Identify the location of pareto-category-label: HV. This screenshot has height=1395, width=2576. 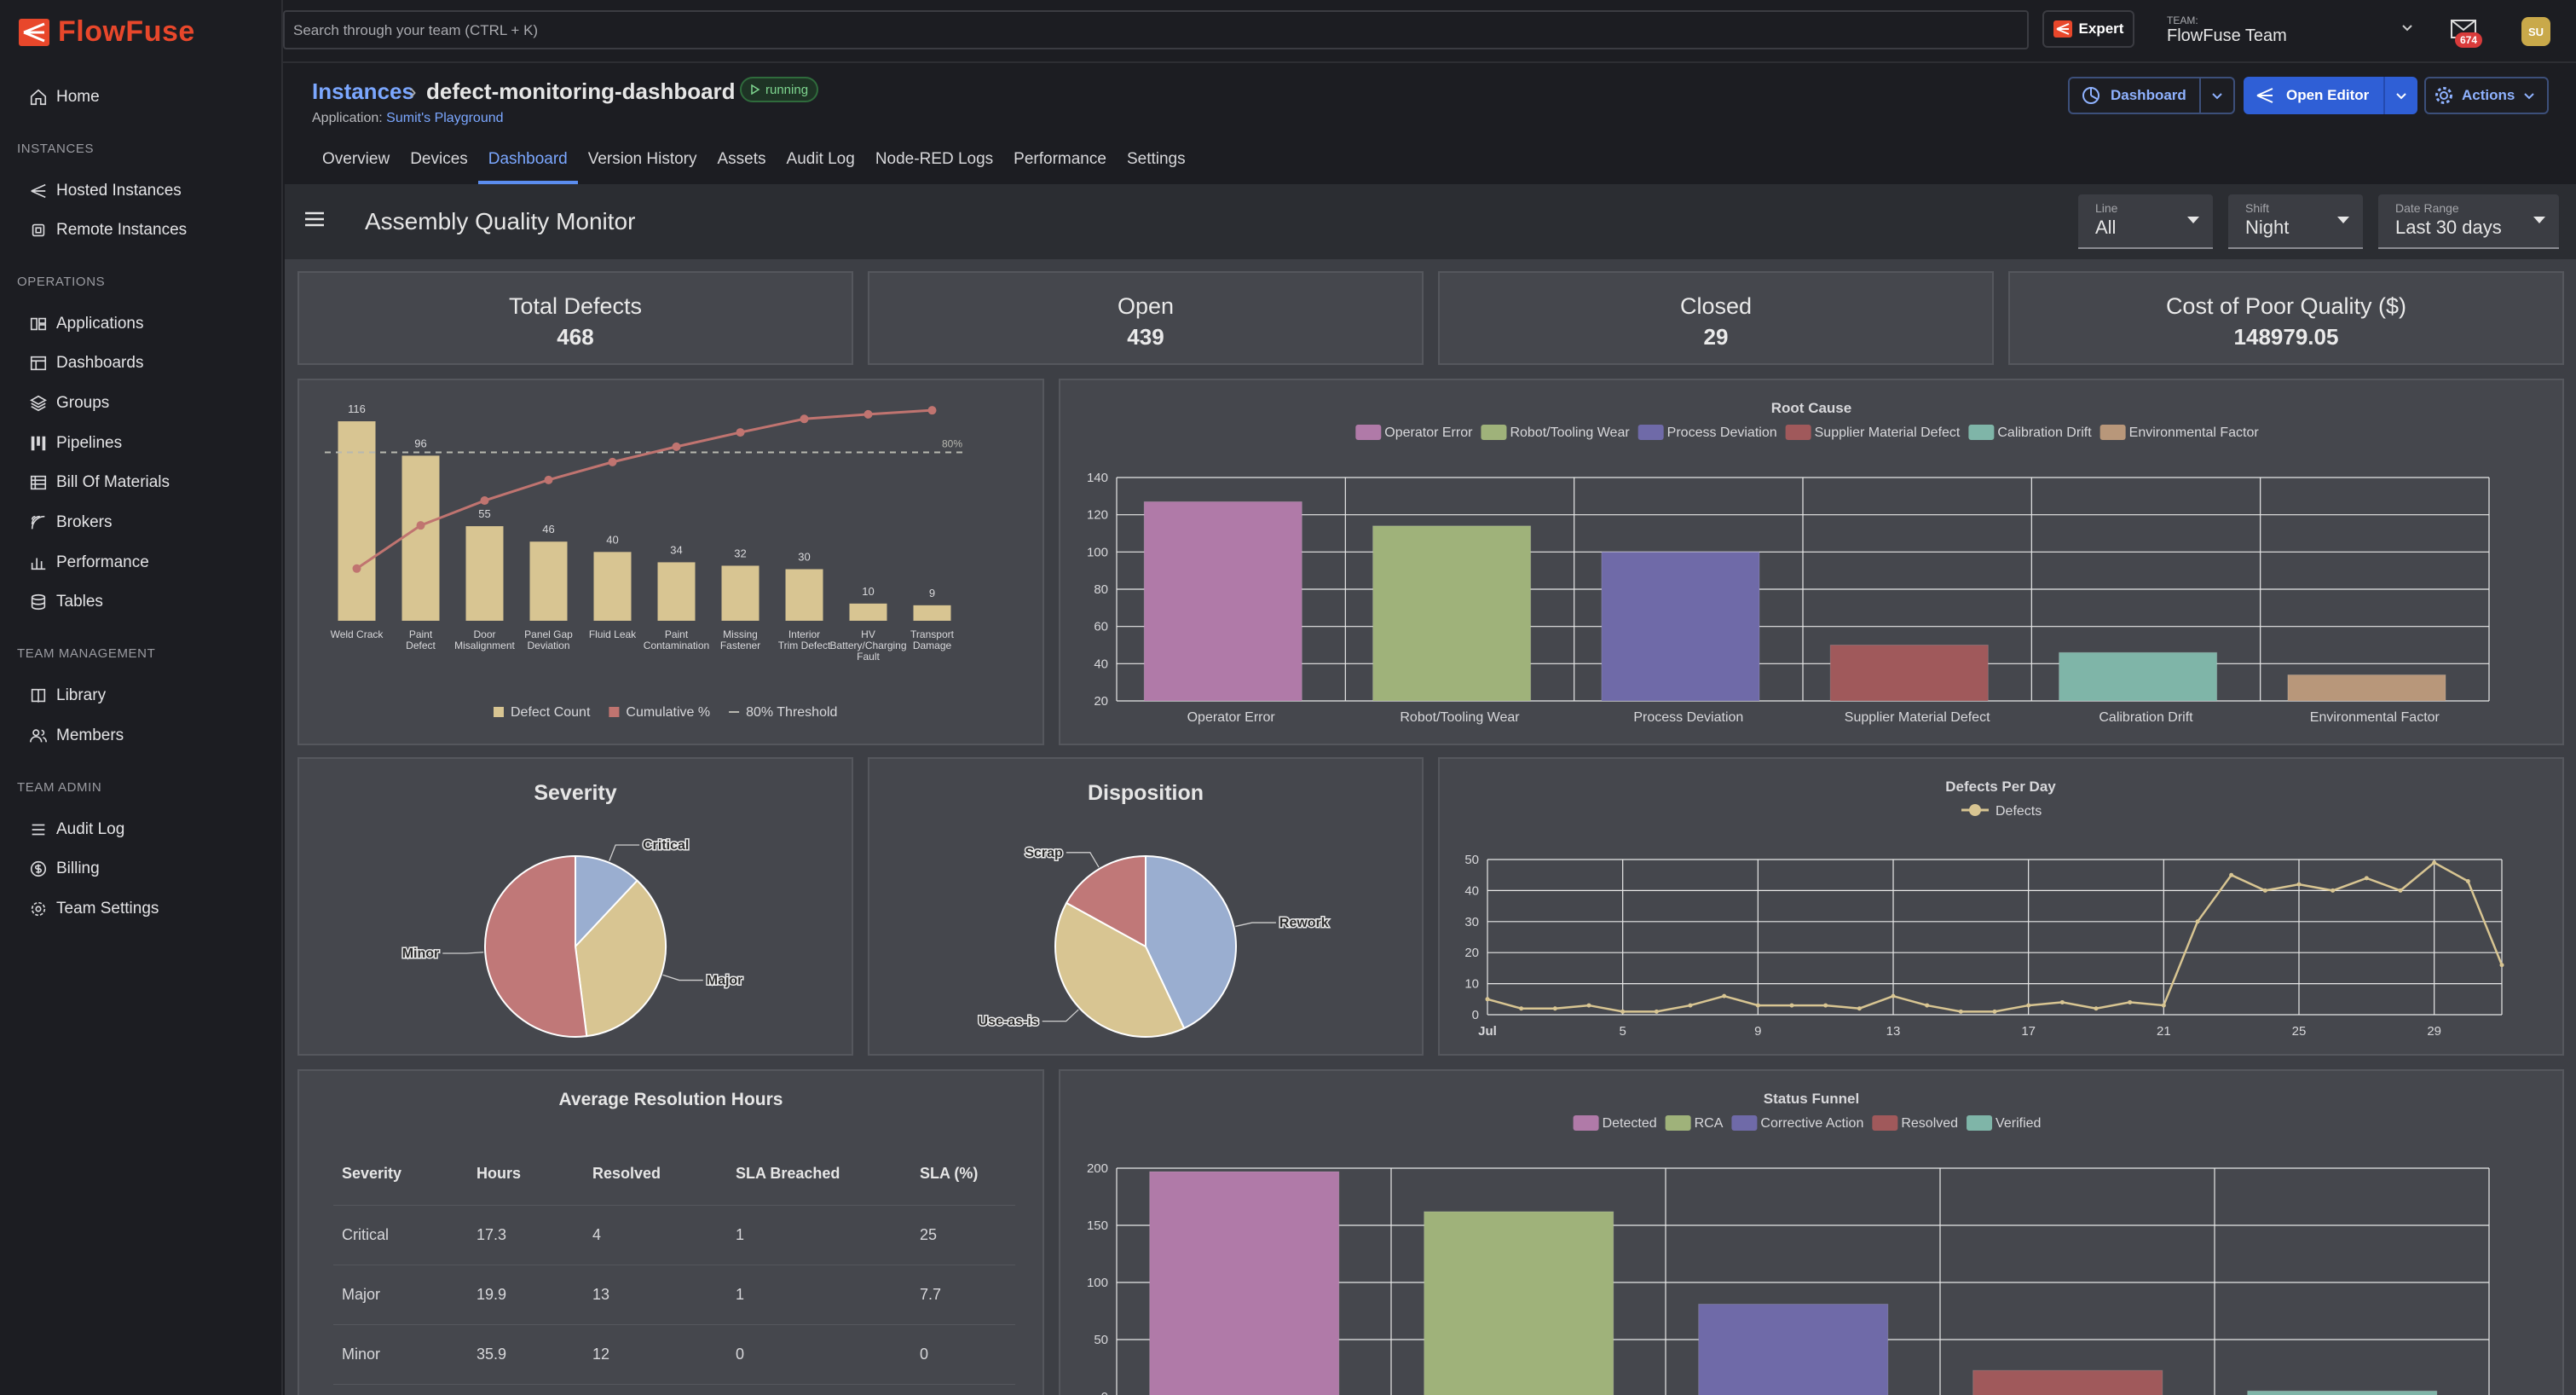
(868, 634).